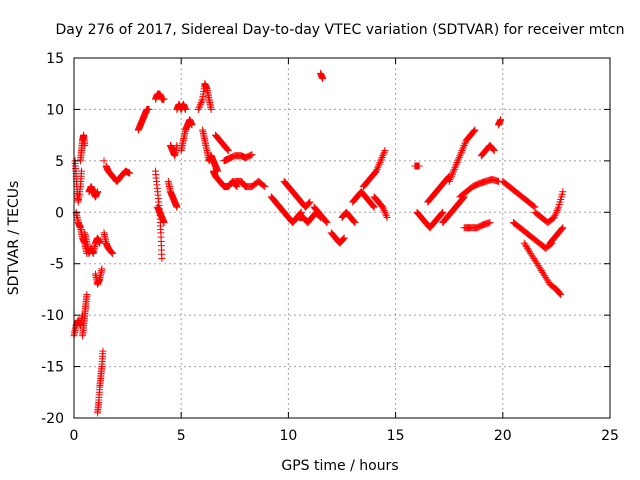  What do you see at coordinates (396, 436) in the screenshot?
I see `x-tick-label: 15` at bounding box center [396, 436].